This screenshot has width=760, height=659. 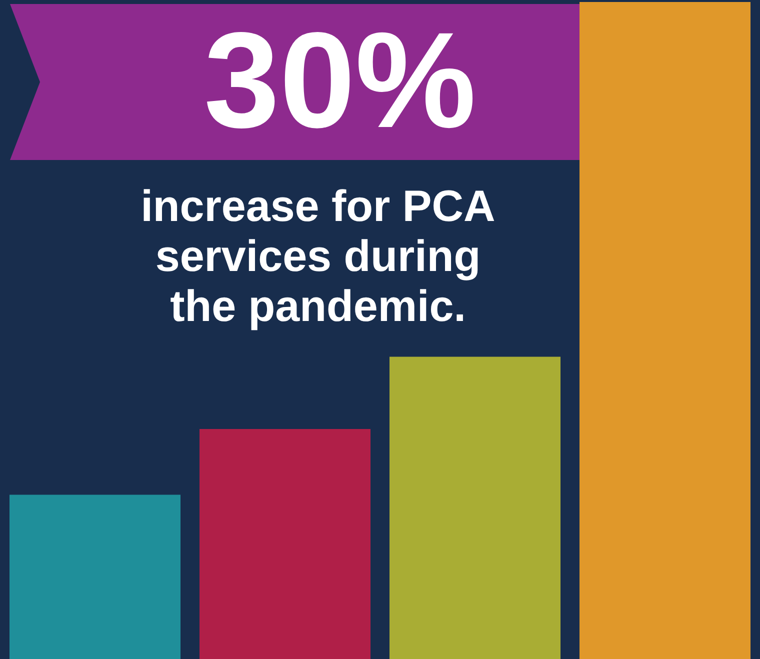 What do you see at coordinates (340, 80) in the screenshot?
I see `chart-title: 30%` at bounding box center [340, 80].